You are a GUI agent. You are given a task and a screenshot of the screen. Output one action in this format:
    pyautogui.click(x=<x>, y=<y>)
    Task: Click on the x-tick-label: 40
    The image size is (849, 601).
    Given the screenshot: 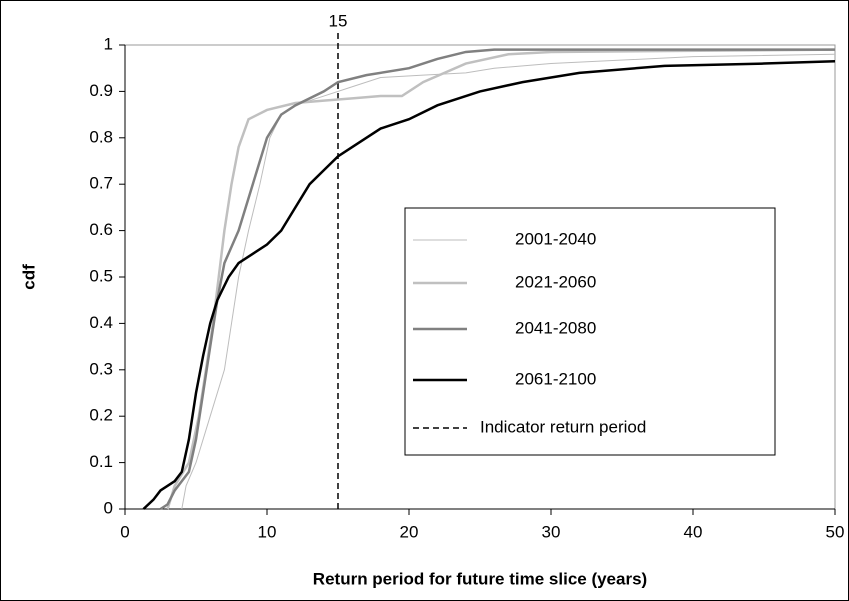 What is the action you would take?
    pyautogui.click(x=693, y=531)
    